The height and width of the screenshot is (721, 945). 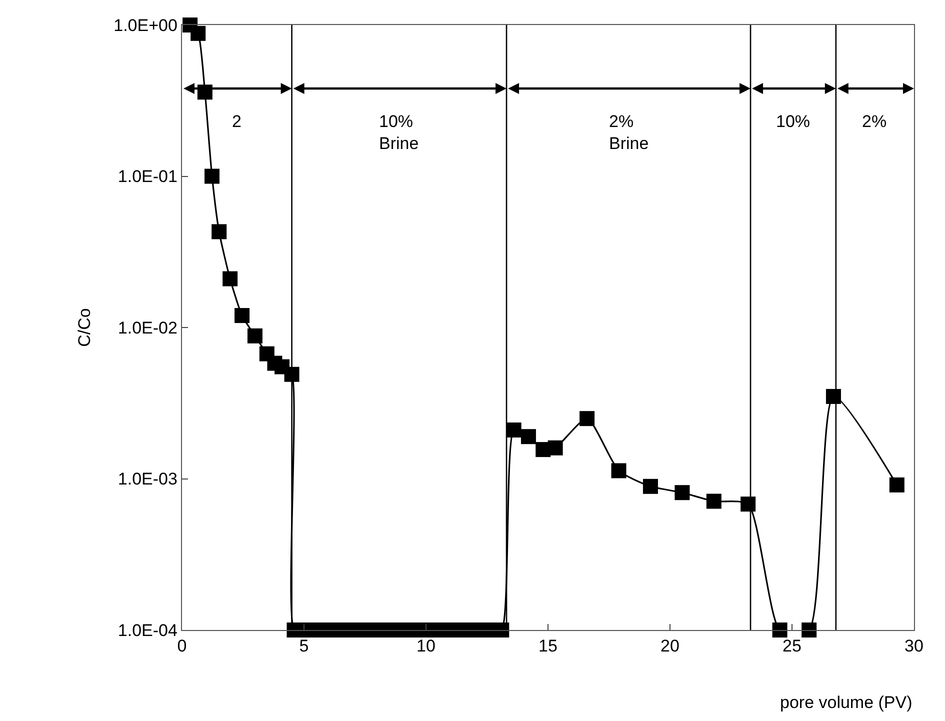 What do you see at coordinates (182, 646) in the screenshot?
I see `x-tick-label: 0` at bounding box center [182, 646].